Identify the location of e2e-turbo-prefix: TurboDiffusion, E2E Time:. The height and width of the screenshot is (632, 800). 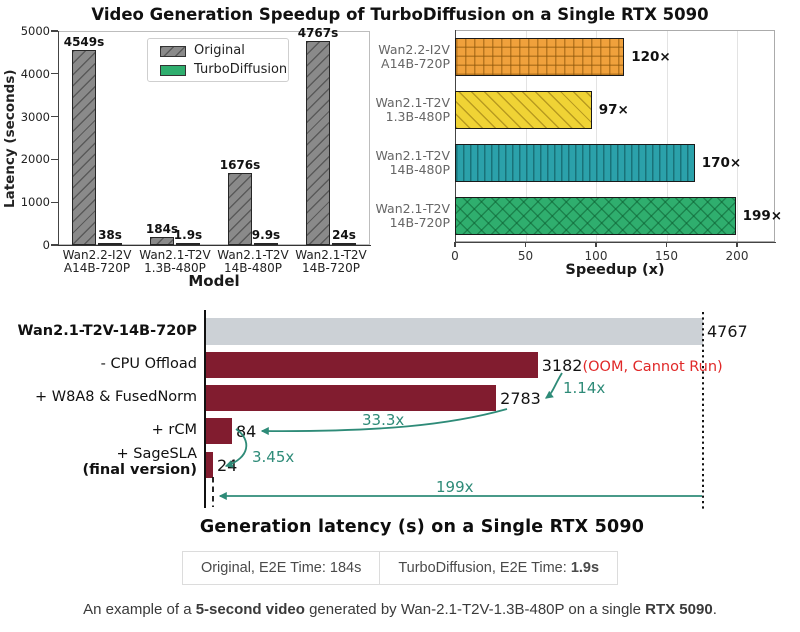
(484, 568).